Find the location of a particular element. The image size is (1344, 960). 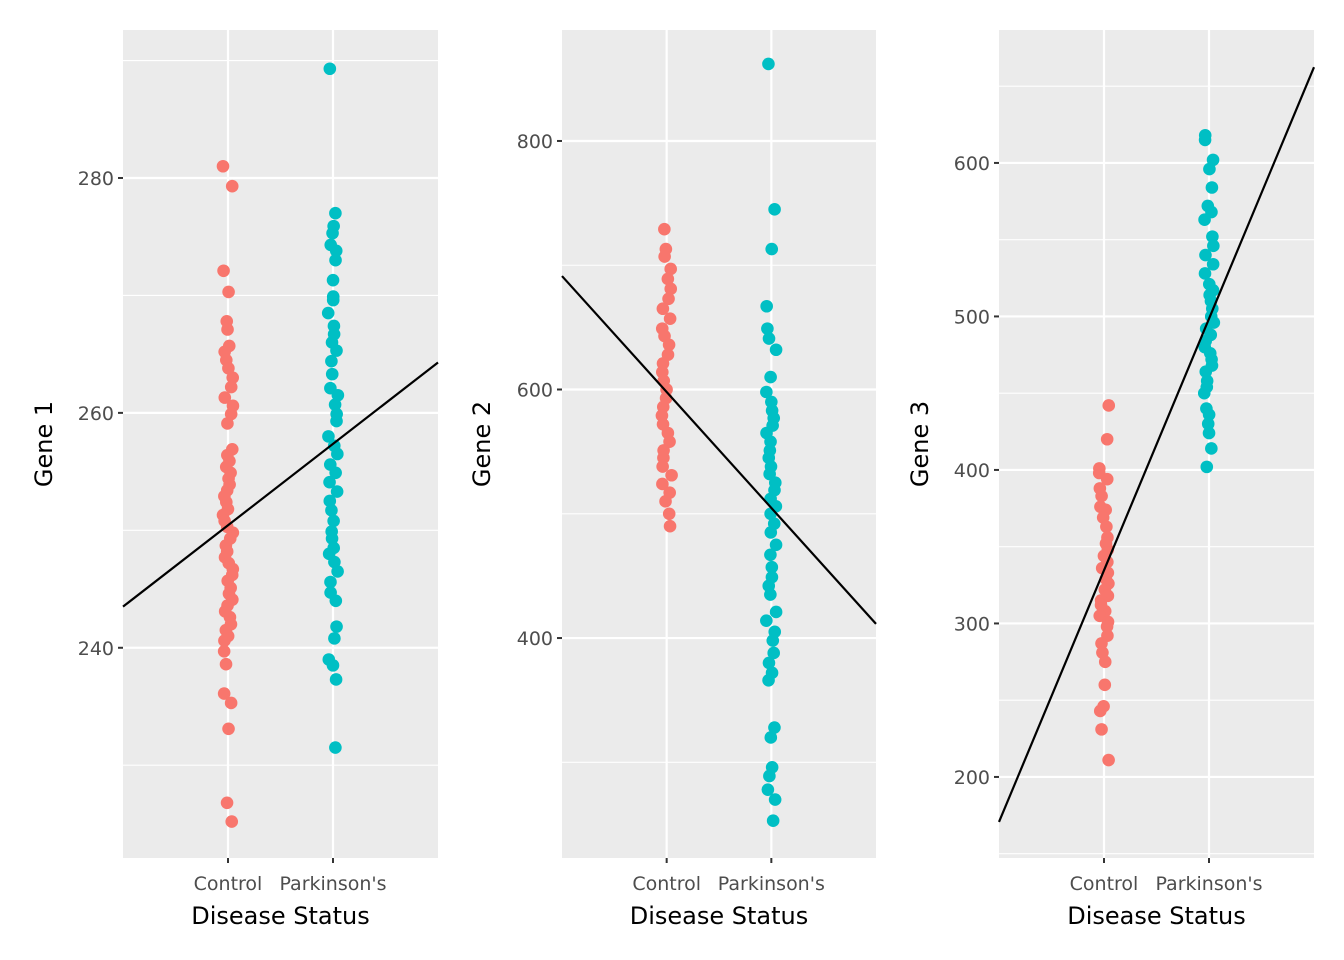

y-axis-ticks: 400 600 800 is located at coordinates (539, 390).